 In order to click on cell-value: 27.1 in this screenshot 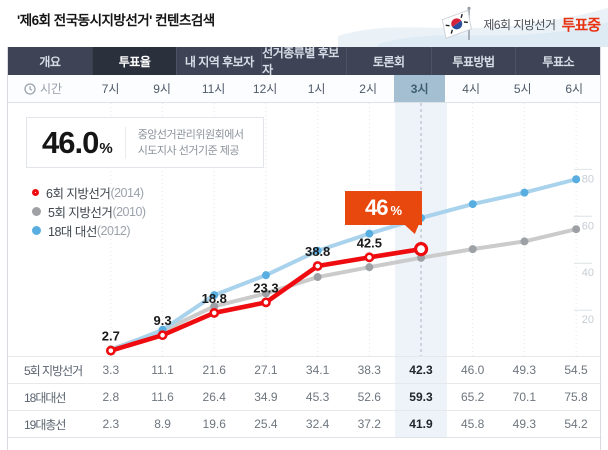, I will do `click(266, 370)`.